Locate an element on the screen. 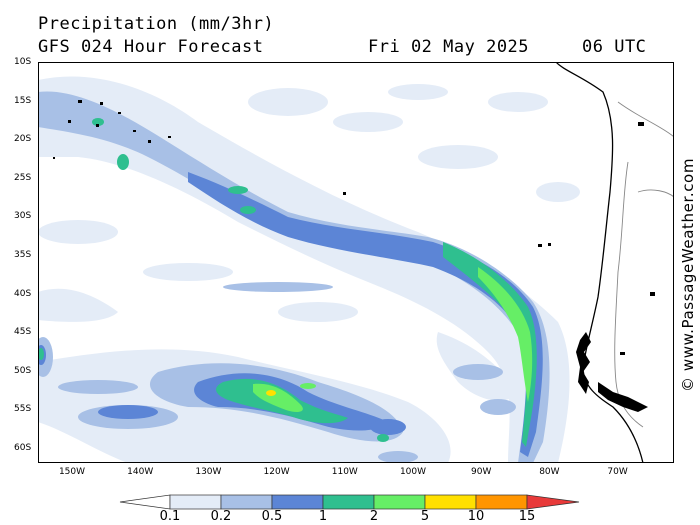 This screenshot has height=525, width=700. precip-yellow is located at coordinates (271, 393).